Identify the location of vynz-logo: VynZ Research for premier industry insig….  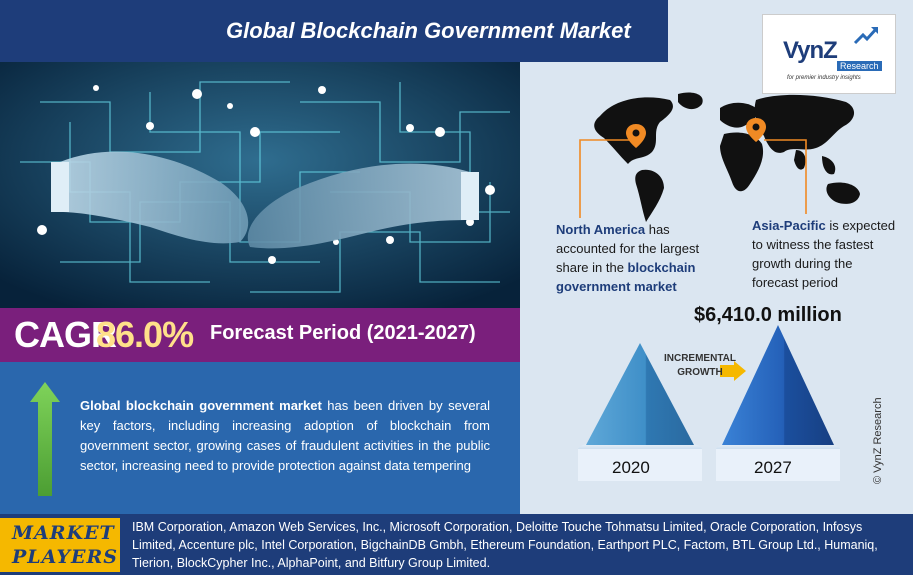
(829, 54).